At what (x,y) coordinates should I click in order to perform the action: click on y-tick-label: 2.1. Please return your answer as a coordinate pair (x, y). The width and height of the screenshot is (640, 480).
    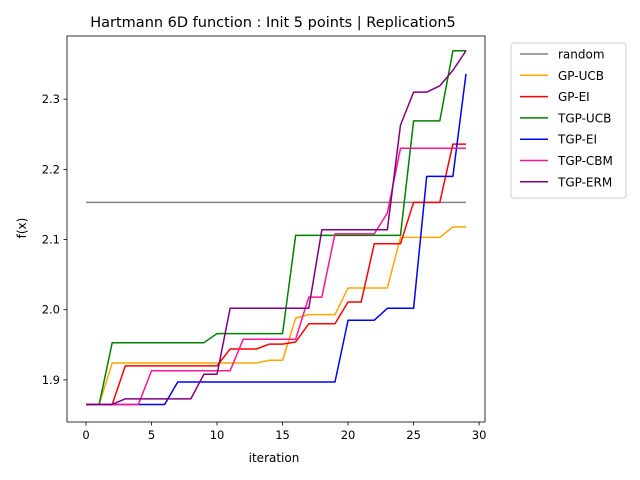
    Looking at the image, I should click on (51, 240).